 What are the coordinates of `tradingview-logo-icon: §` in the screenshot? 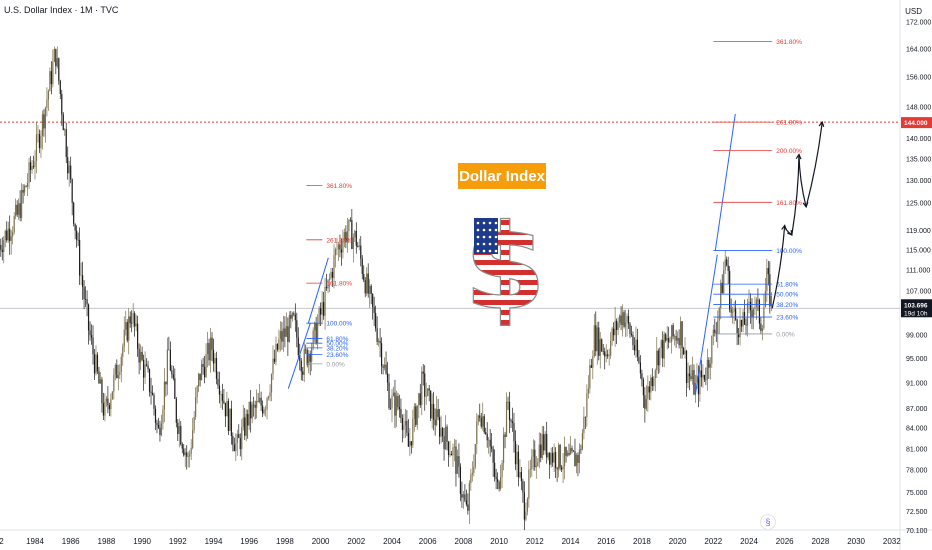 It's located at (768, 522).